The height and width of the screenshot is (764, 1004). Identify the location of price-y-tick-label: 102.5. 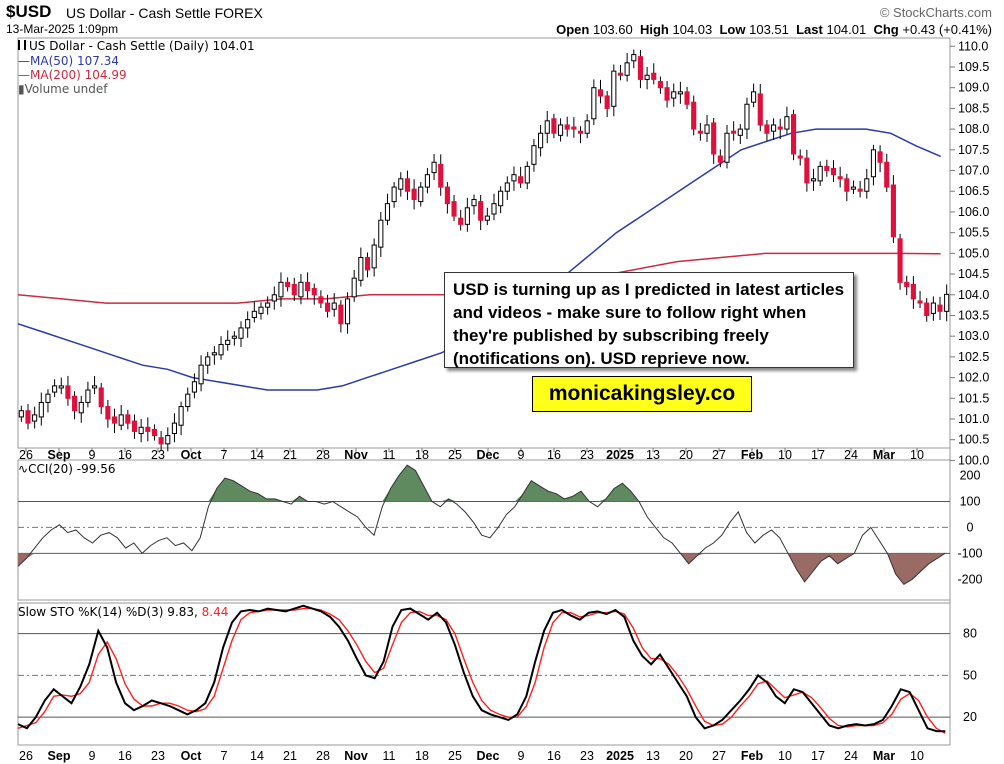
(973, 357).